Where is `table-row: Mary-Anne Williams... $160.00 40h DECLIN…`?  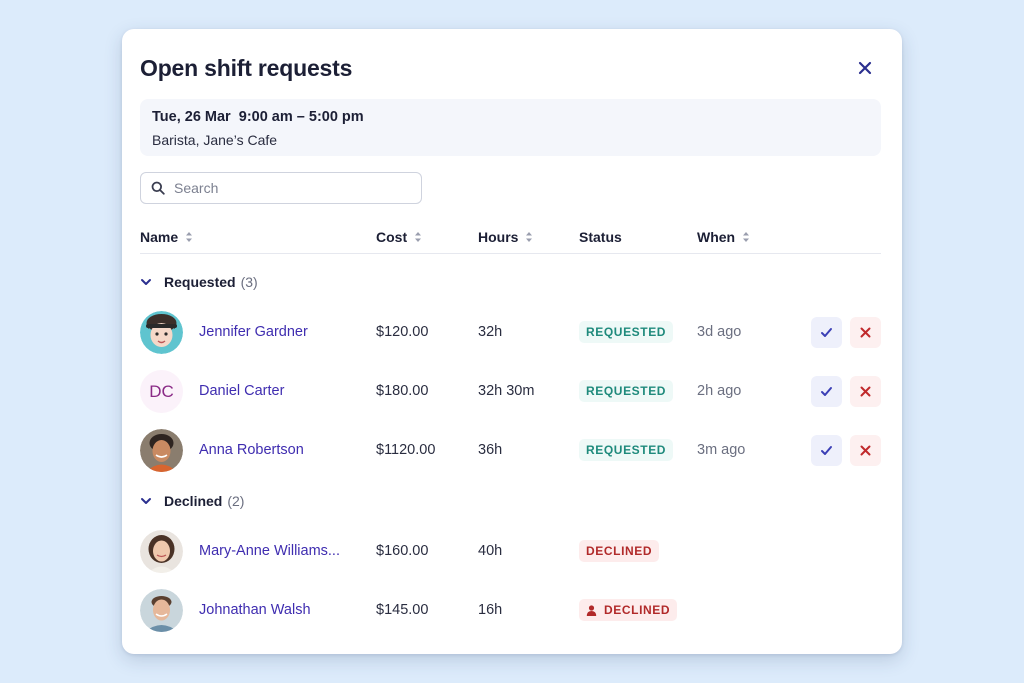 table-row: Mary-Anne Williams... $160.00 40h DECLIN… is located at coordinates (510, 552).